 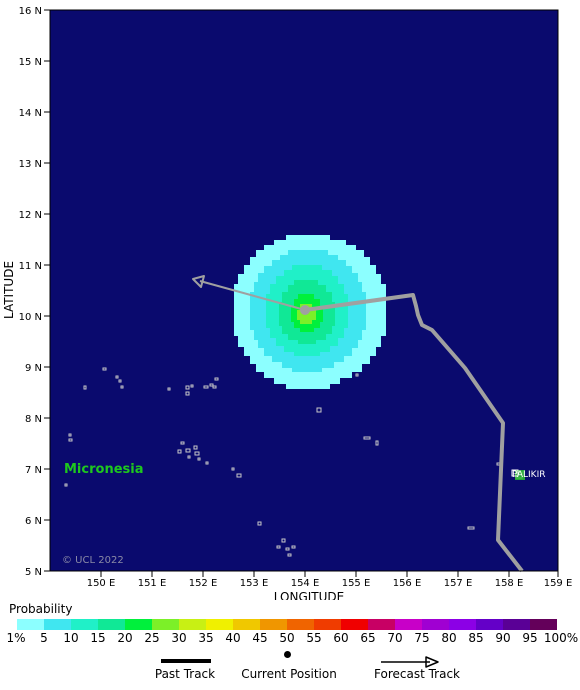 I want to click on lat-tick-label: 14 N, so click(x=30, y=113).